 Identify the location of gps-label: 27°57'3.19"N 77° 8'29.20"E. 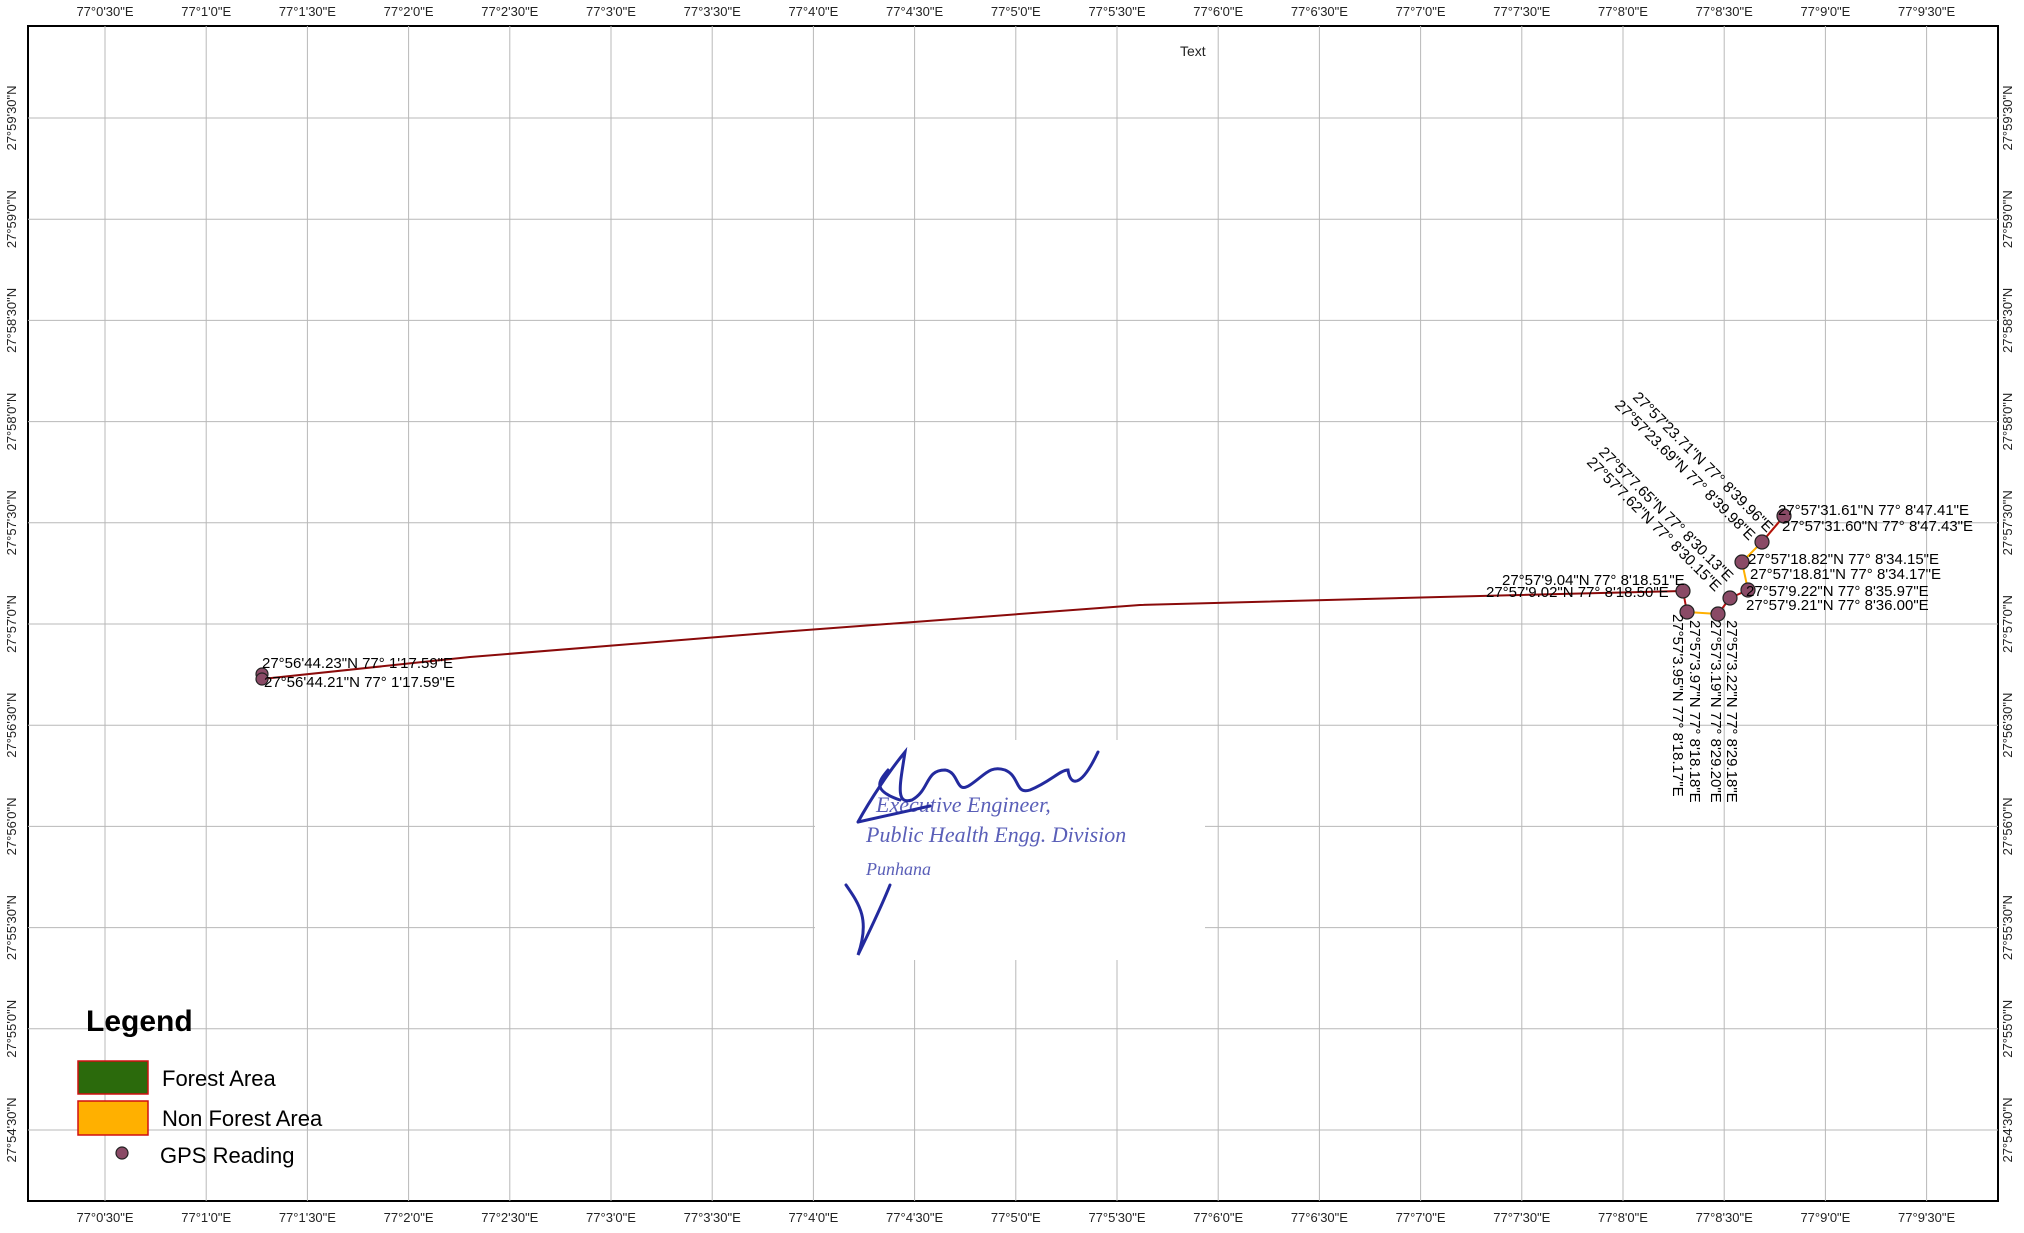
(1715, 711).